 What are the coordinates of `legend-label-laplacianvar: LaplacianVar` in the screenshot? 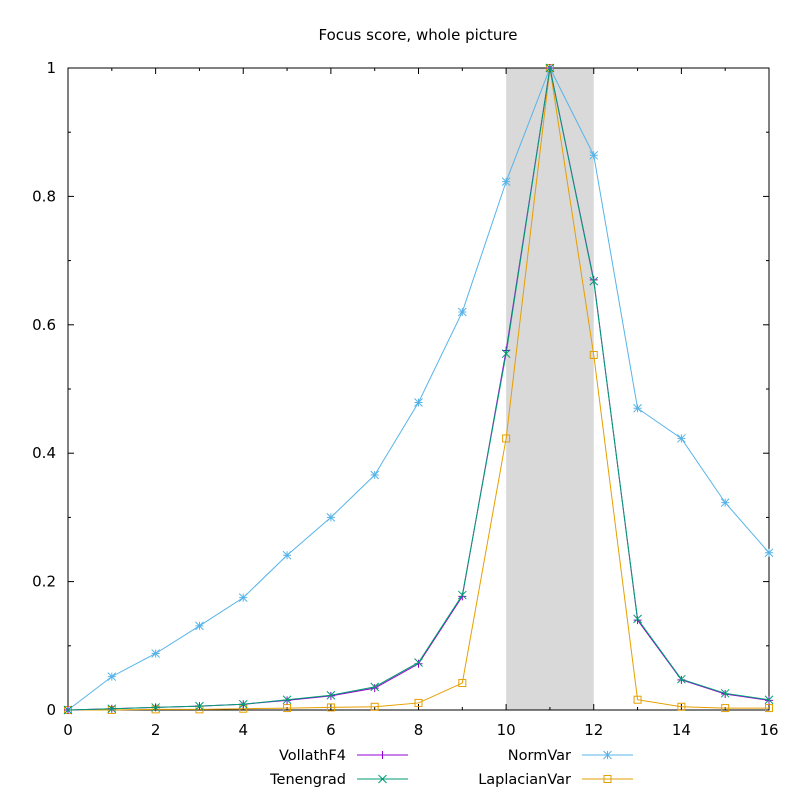 It's located at (524, 780).